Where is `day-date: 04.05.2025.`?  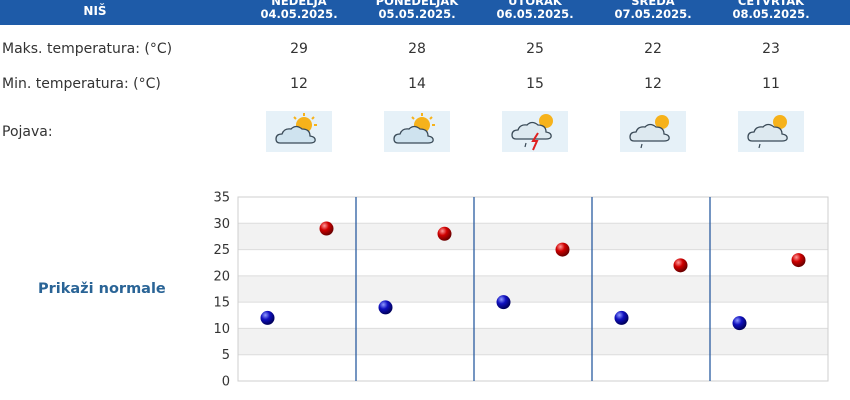 day-date: 04.05.2025. is located at coordinates (299, 14).